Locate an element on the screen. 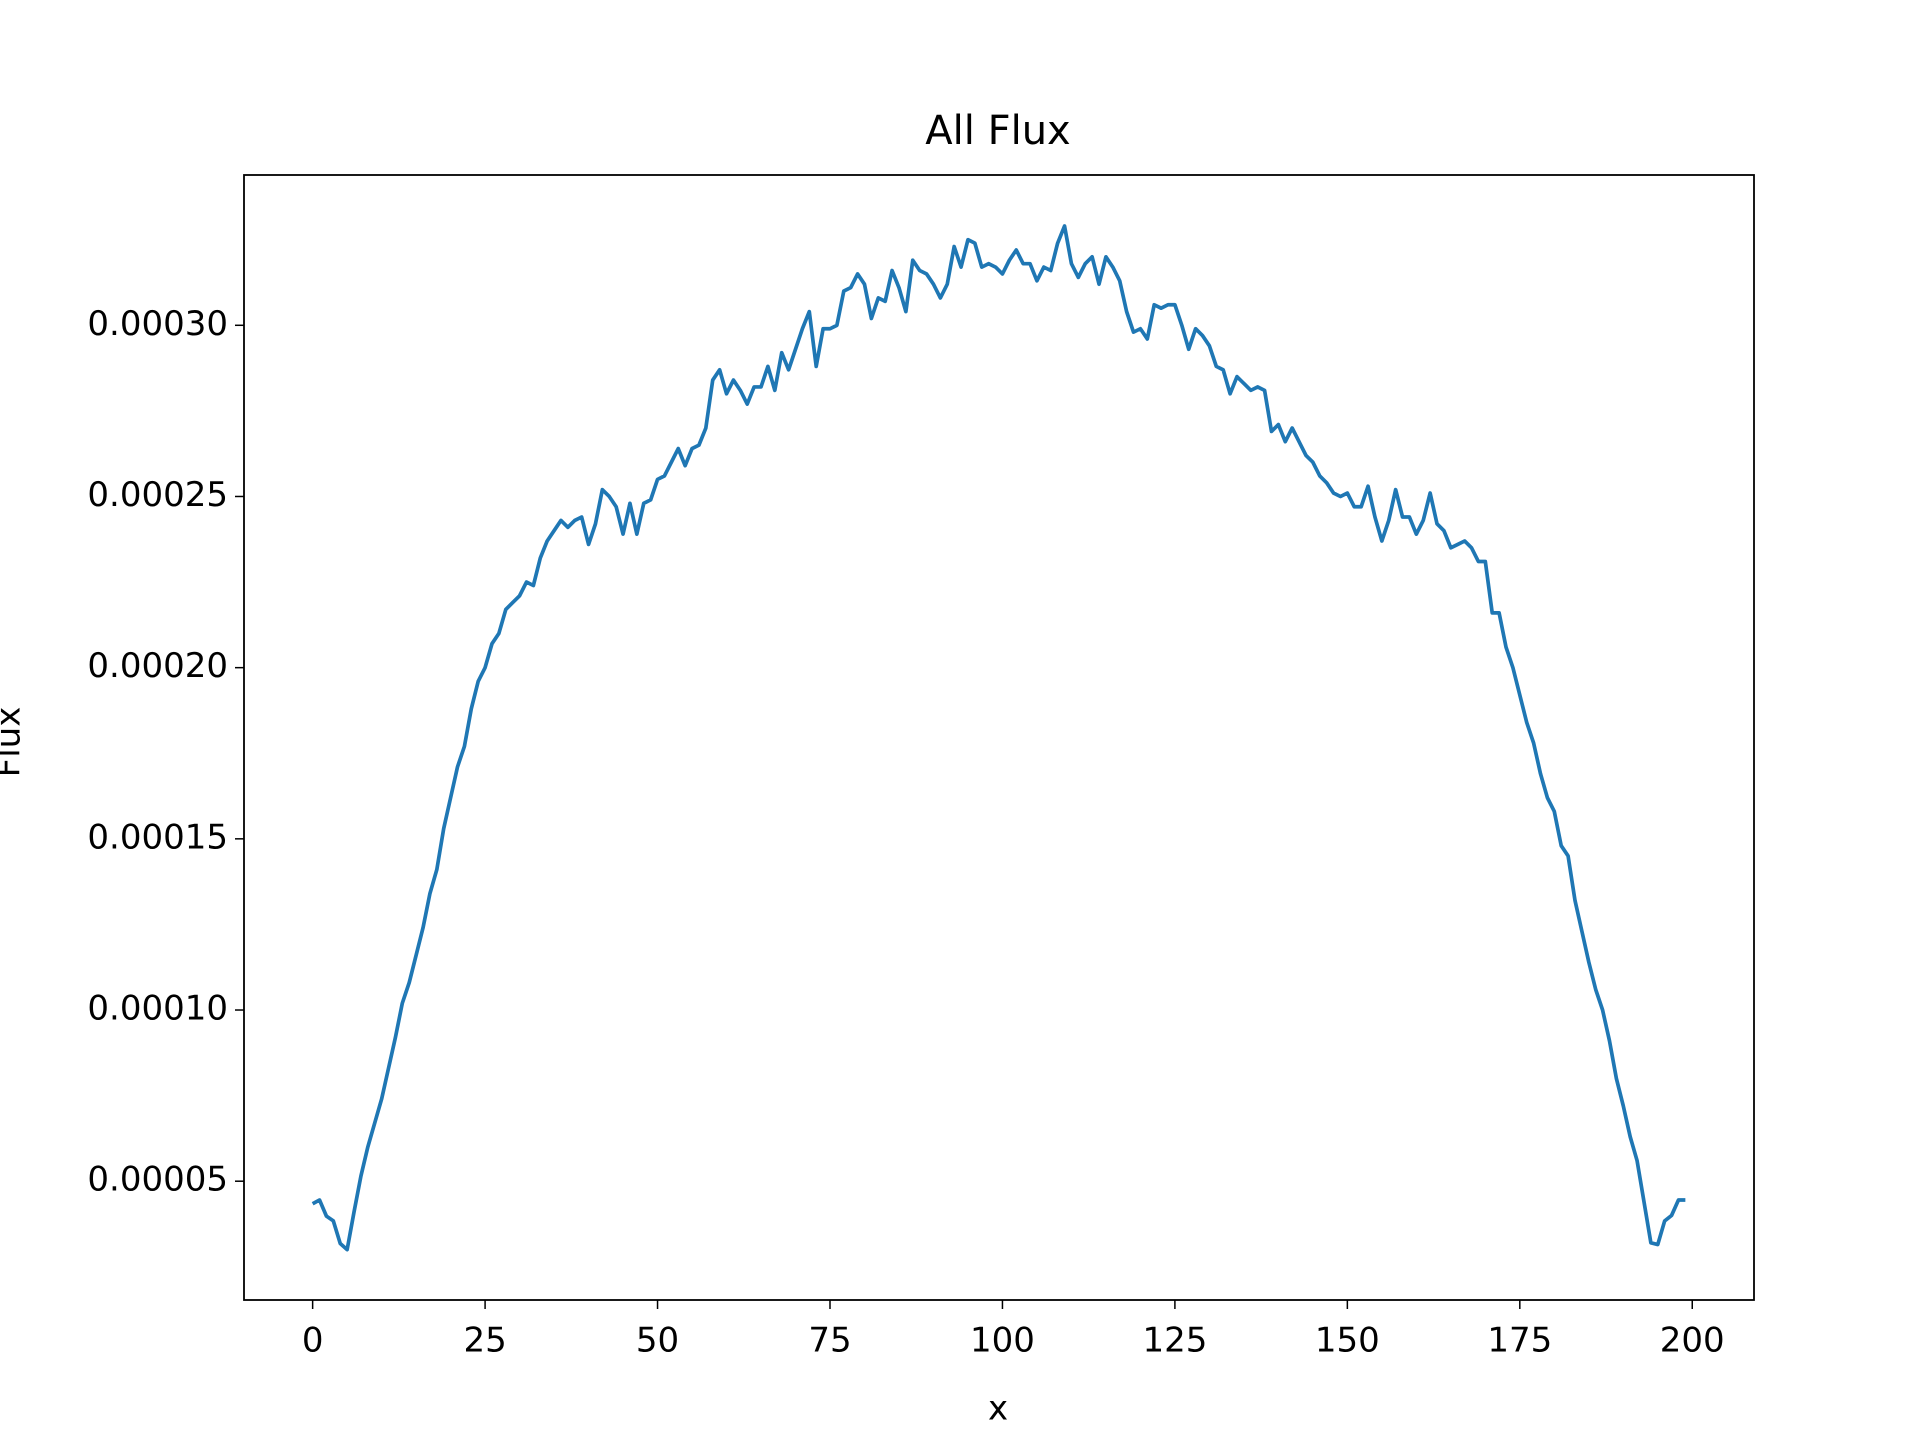 The image size is (1920, 1440). x-tick-label: 100 is located at coordinates (1002, 1341).